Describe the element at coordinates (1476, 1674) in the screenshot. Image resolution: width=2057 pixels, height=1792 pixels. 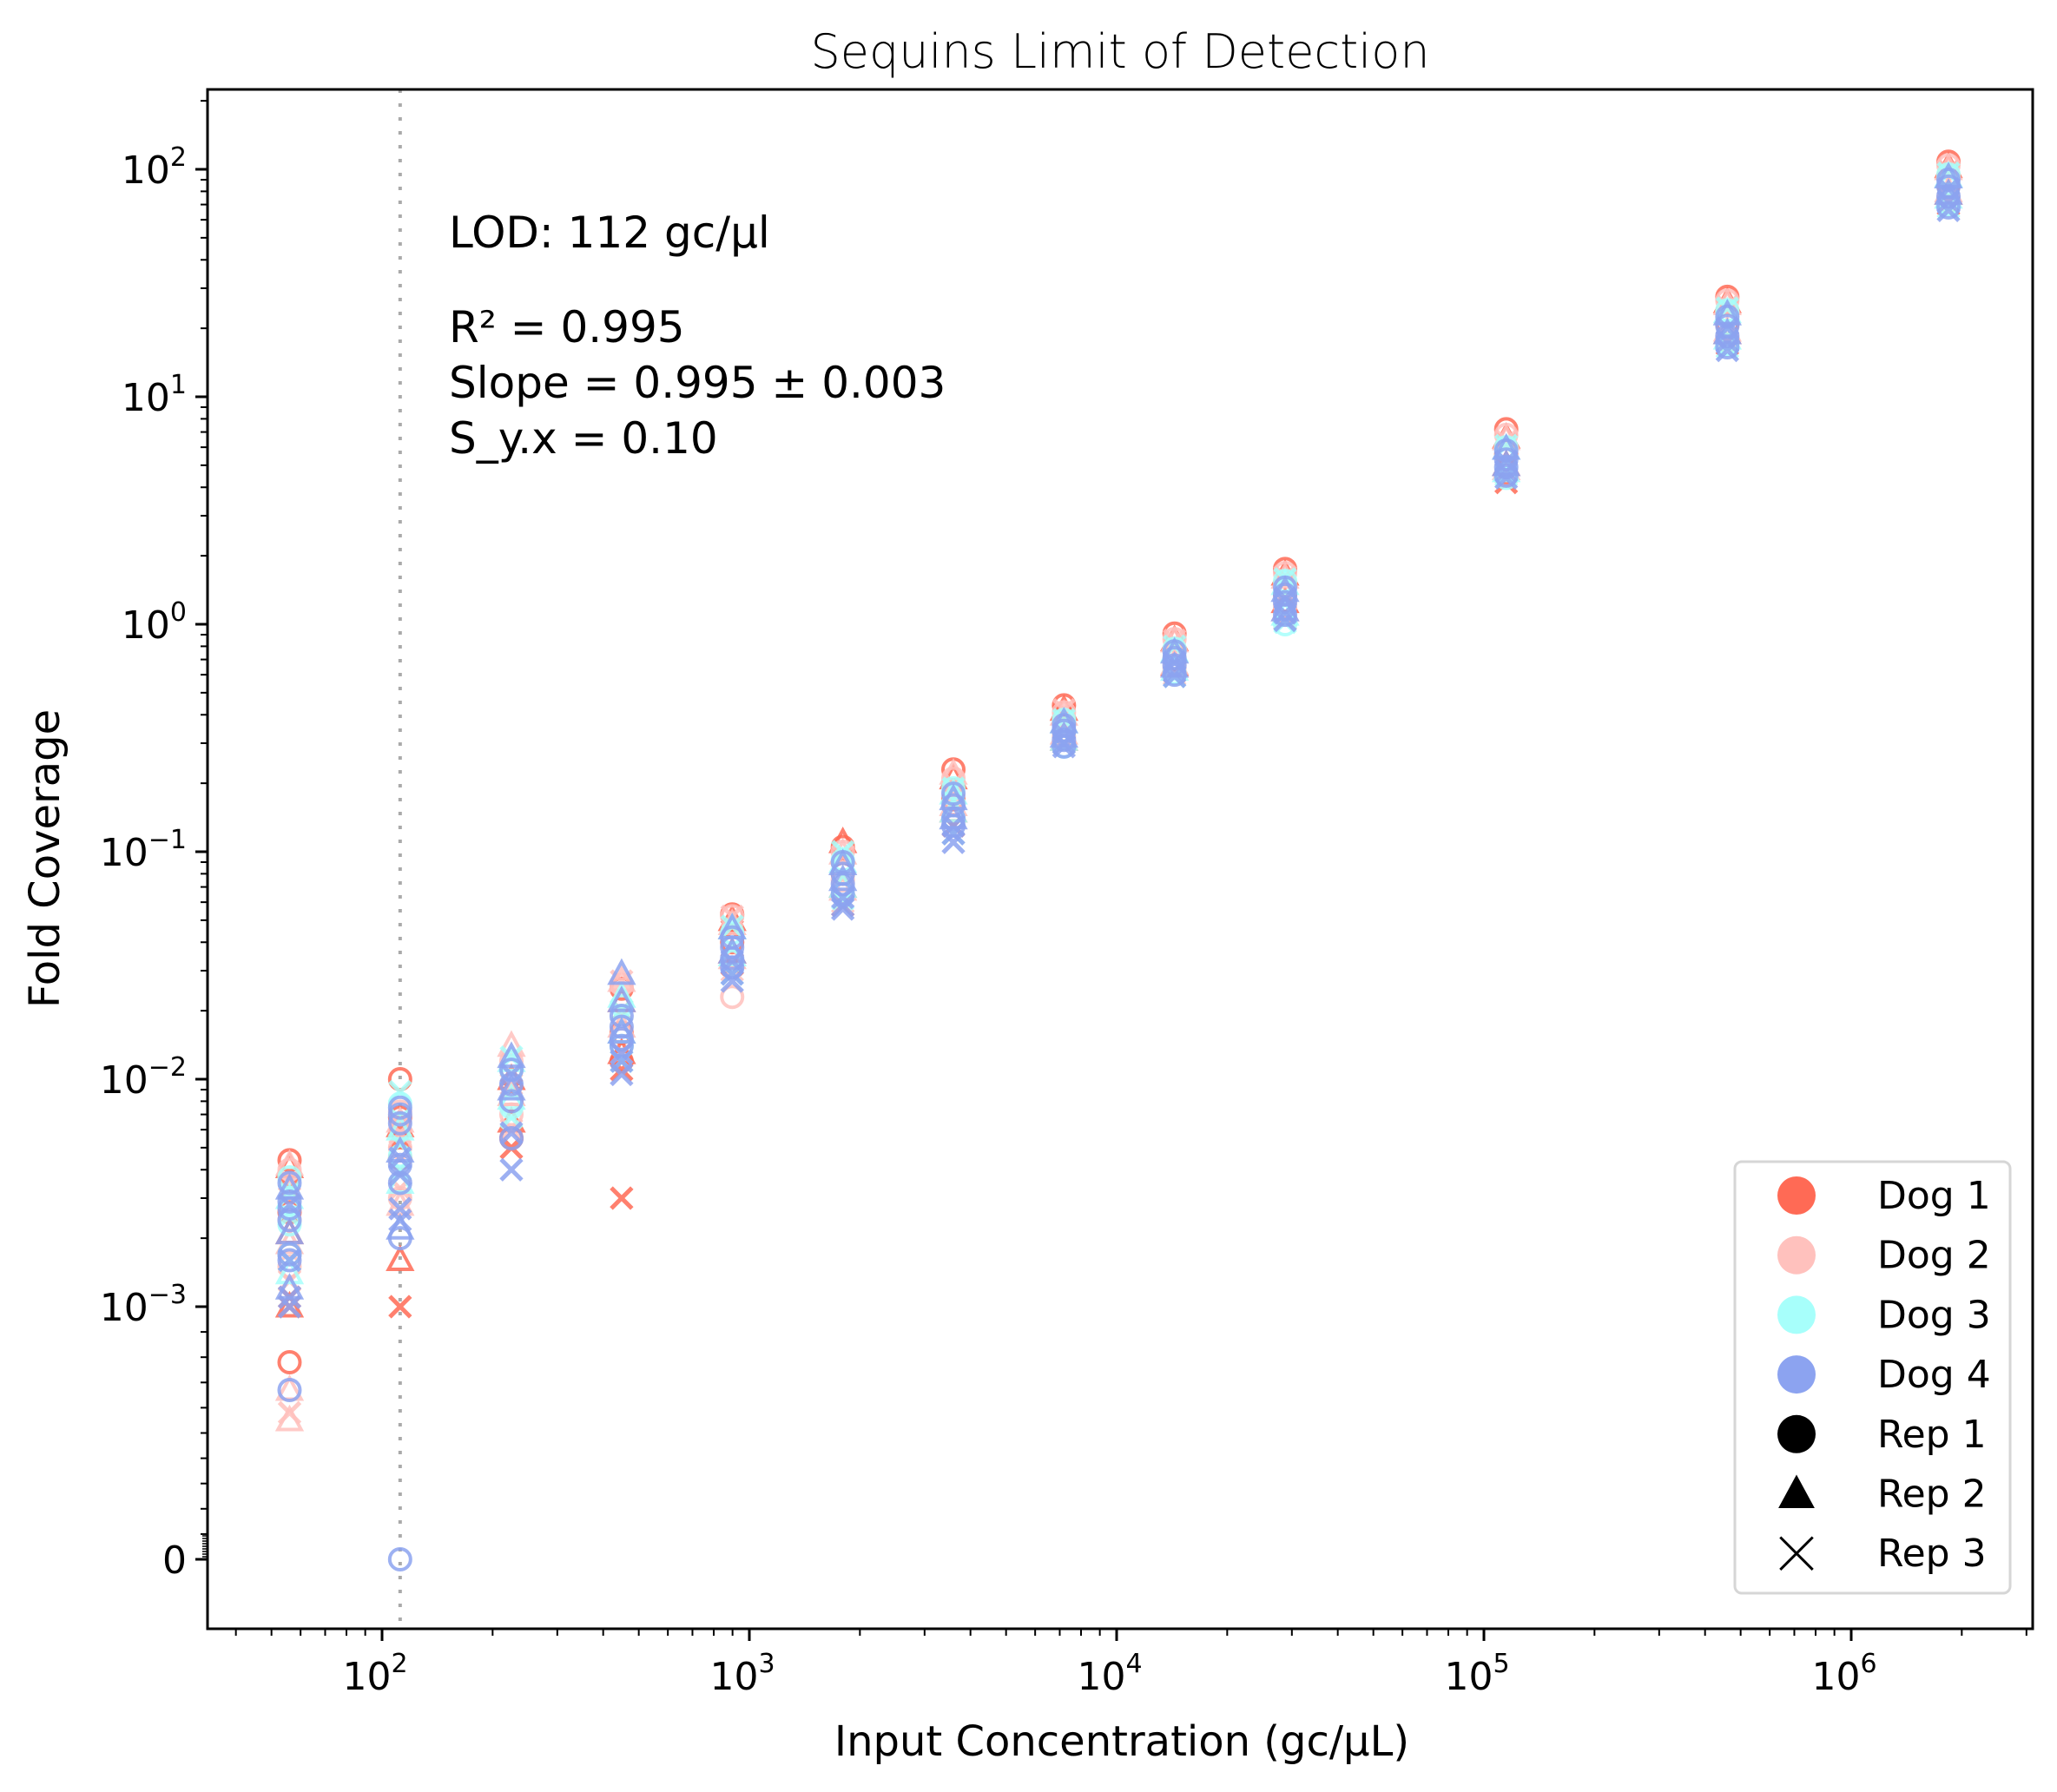
I see `x-tick-label: 10⁵` at that location.